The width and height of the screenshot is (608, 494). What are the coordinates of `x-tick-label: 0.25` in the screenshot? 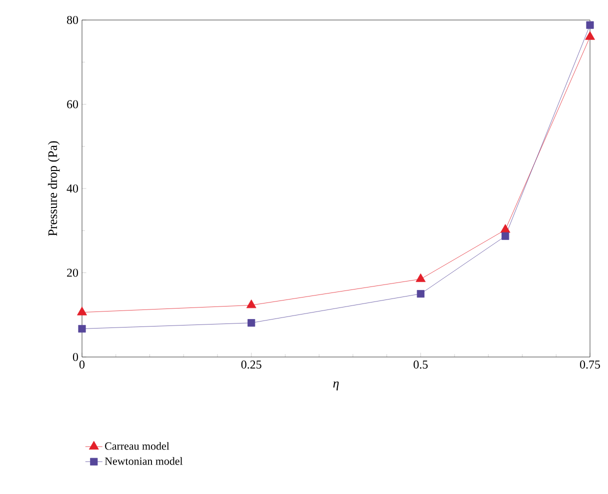 It's located at (251, 364).